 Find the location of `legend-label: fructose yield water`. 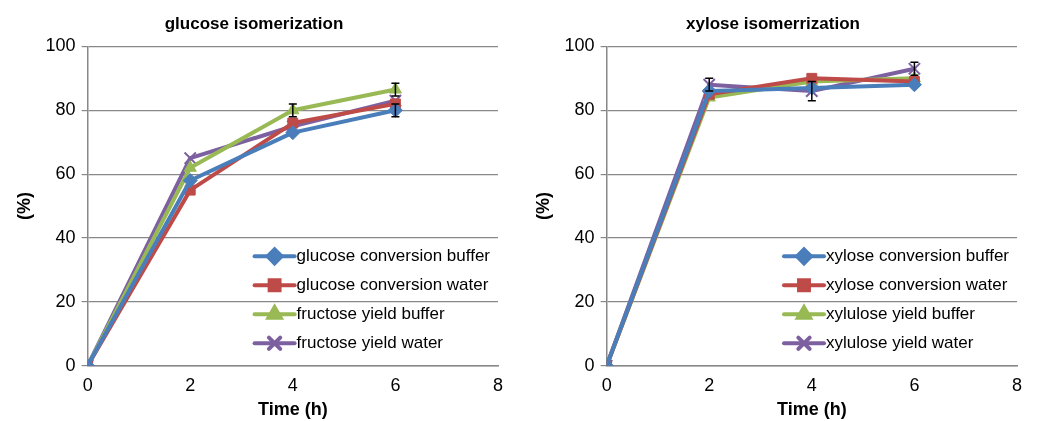

legend-label: fructose yield water is located at coordinates (370, 342).